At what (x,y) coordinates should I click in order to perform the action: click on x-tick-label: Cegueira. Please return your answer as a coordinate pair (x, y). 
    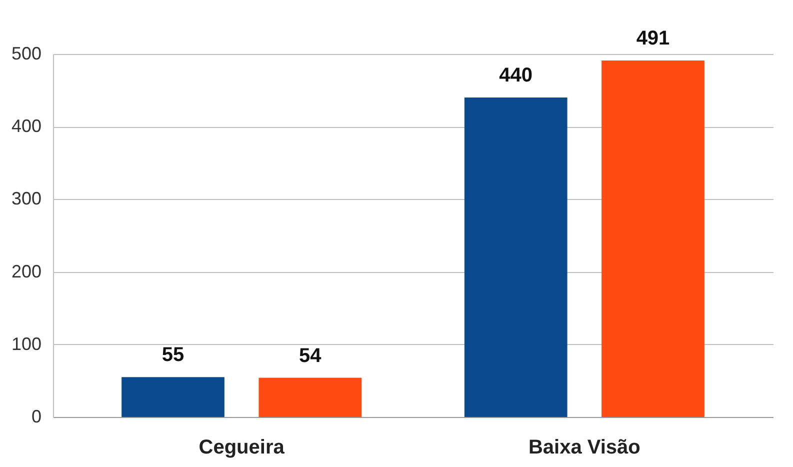
    Looking at the image, I should click on (242, 447).